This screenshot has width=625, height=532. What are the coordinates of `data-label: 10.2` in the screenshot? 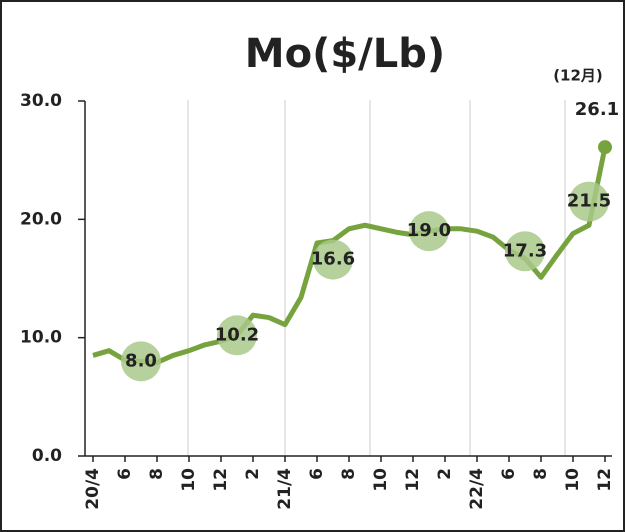 It's located at (237, 334).